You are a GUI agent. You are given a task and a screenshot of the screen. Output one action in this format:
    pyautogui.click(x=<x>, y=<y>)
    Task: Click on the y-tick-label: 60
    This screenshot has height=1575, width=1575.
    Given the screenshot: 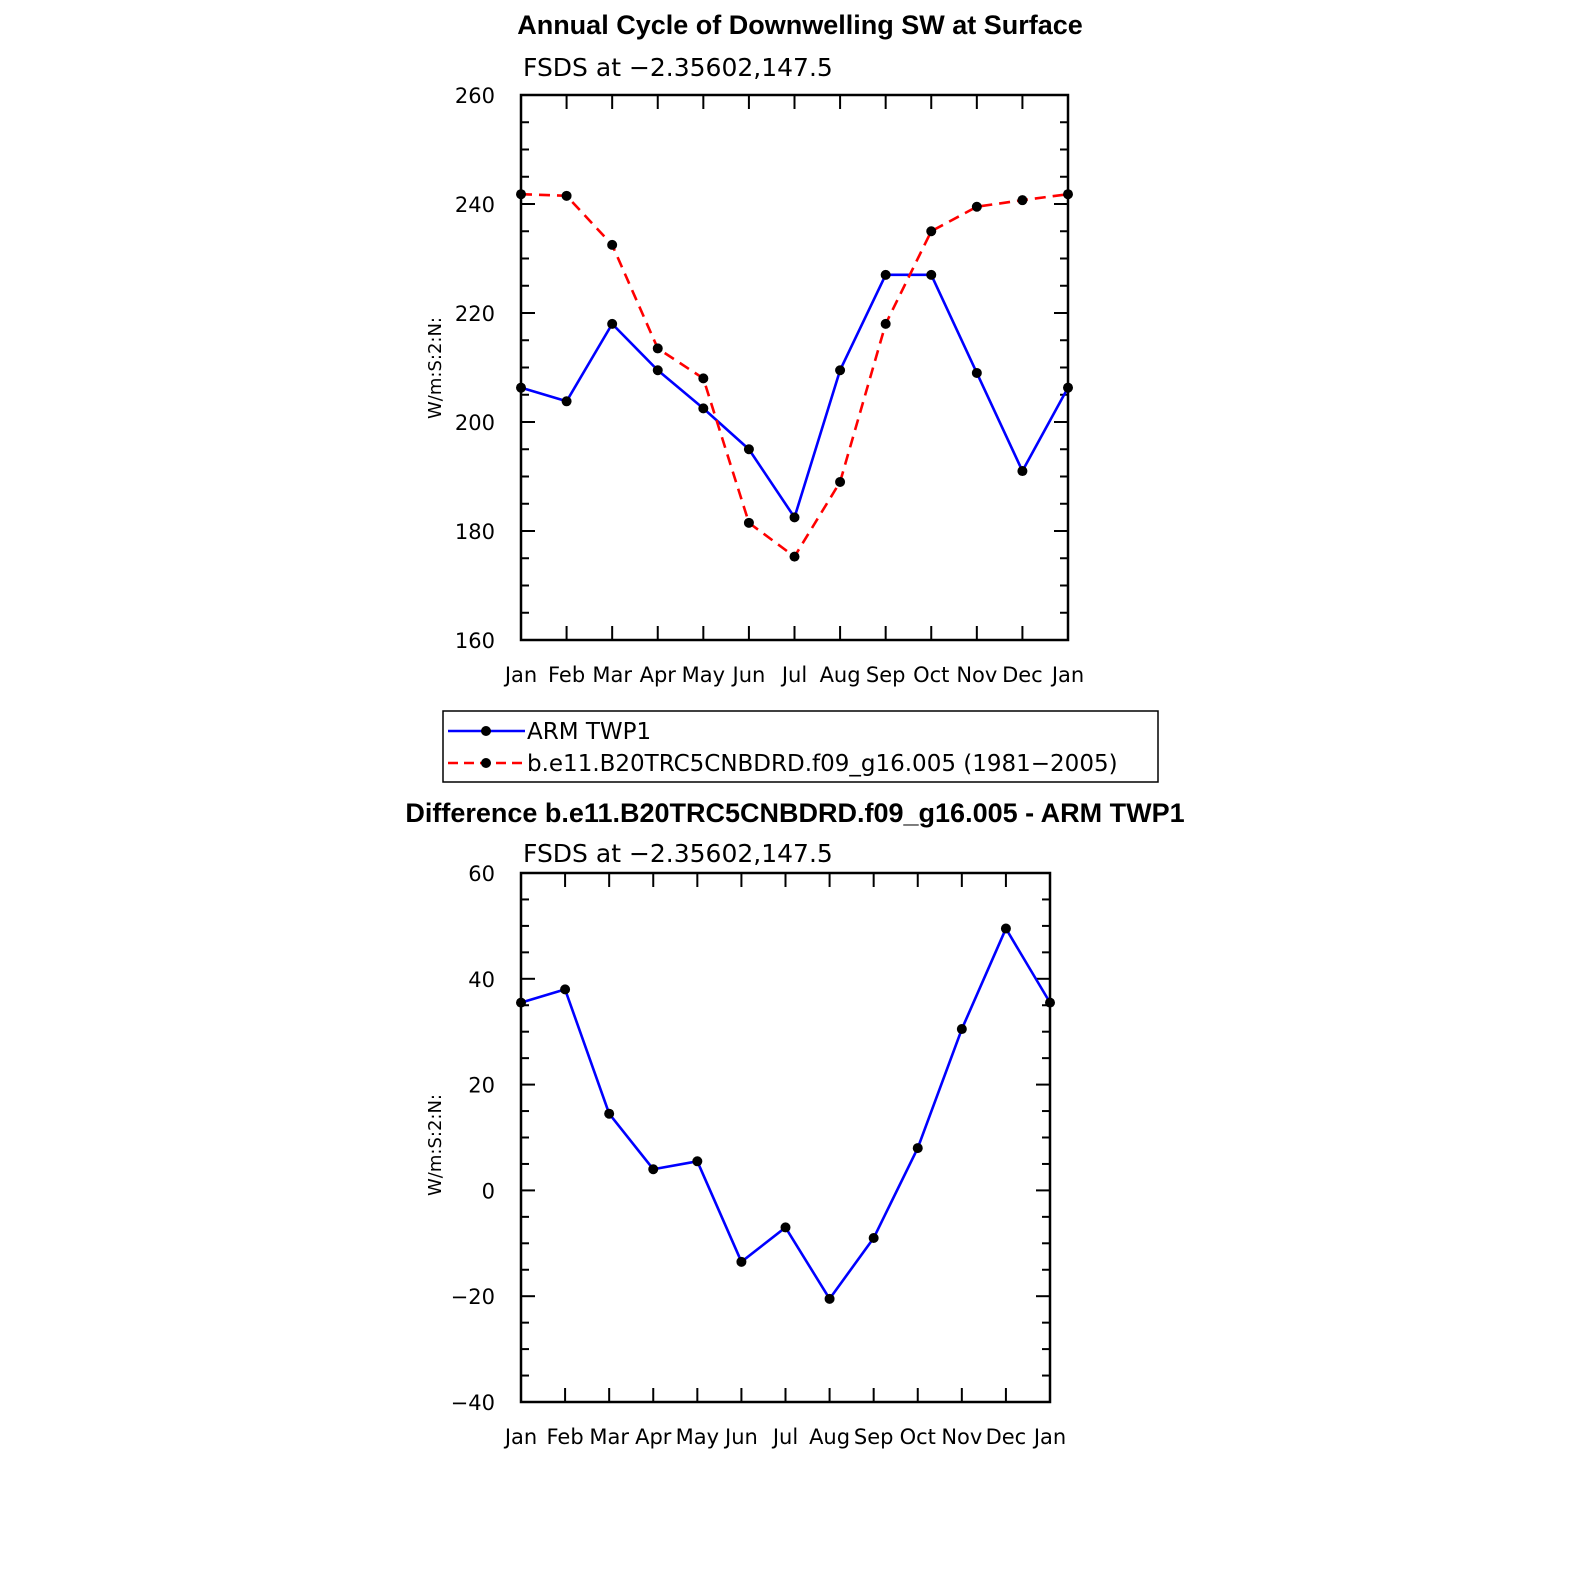 What is the action you would take?
    pyautogui.click(x=481, y=874)
    